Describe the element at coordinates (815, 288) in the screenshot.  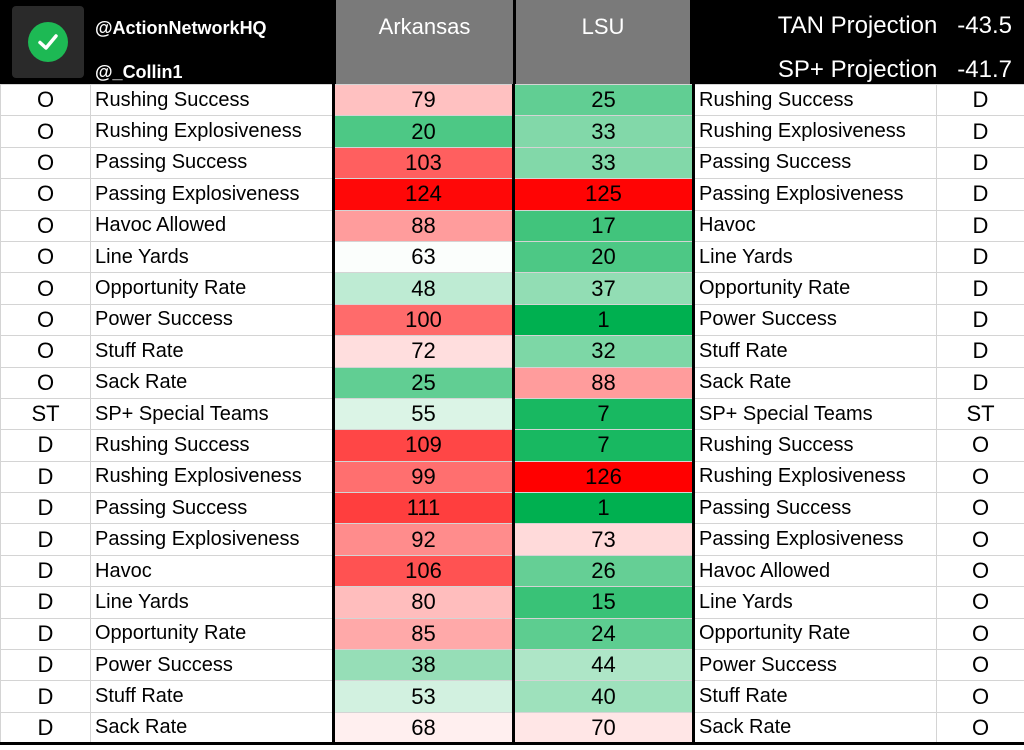
I see `right-metric-cell: Opportunity Rate` at that location.